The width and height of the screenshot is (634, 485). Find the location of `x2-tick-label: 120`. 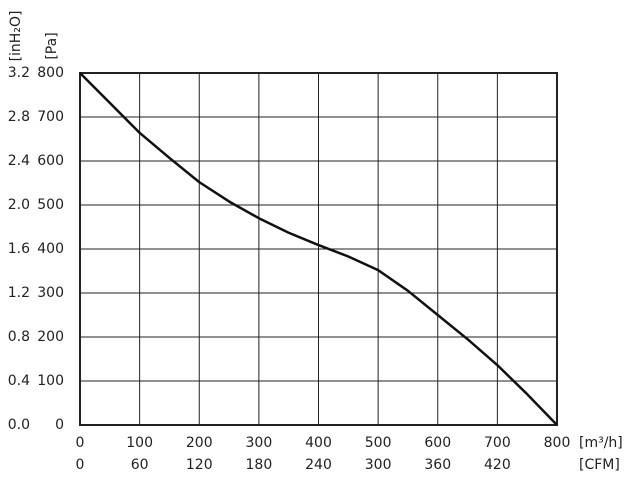

x2-tick-label: 120 is located at coordinates (199, 465).